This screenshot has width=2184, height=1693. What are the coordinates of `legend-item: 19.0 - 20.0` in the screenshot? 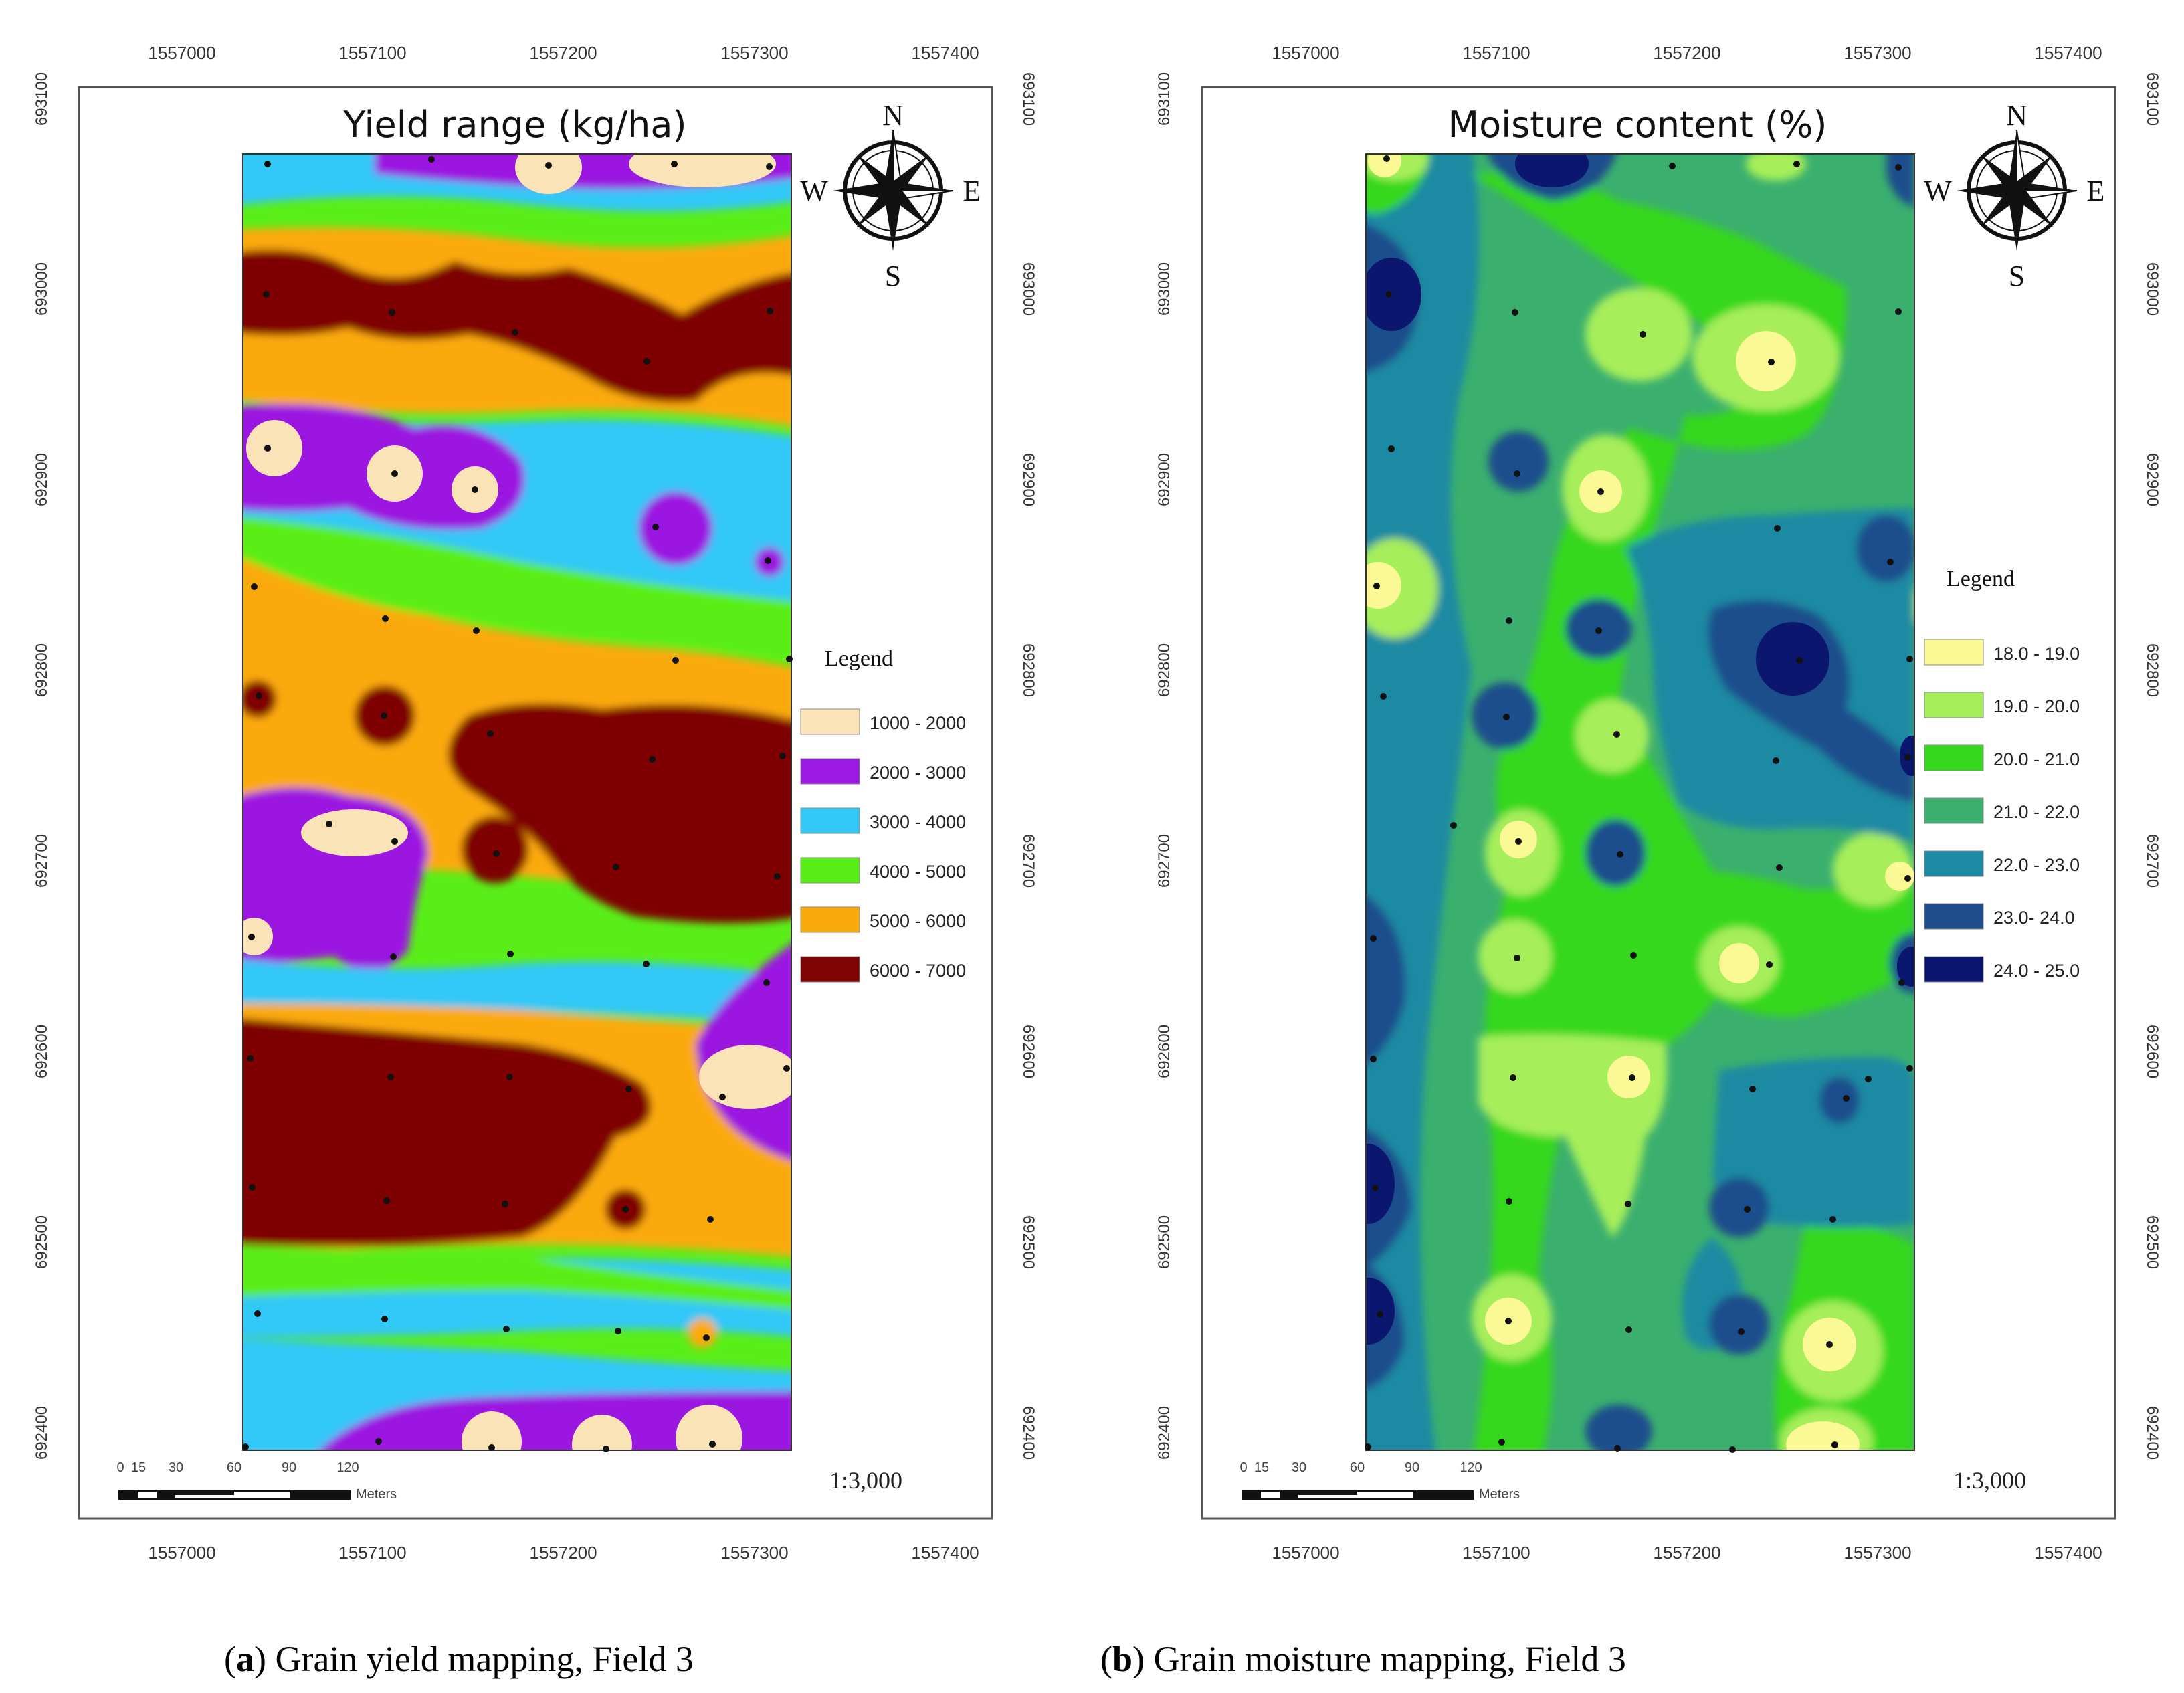 It's located at (2002, 705).